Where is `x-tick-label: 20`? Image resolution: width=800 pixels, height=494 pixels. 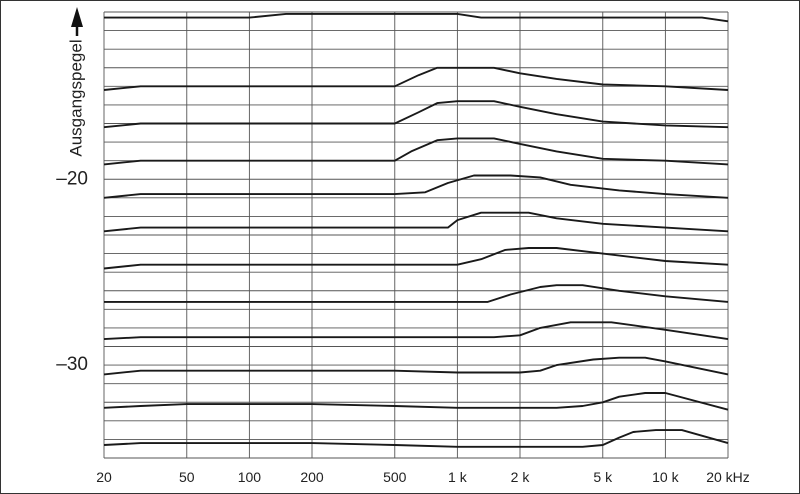
x-tick-label: 20 is located at coordinates (104, 477).